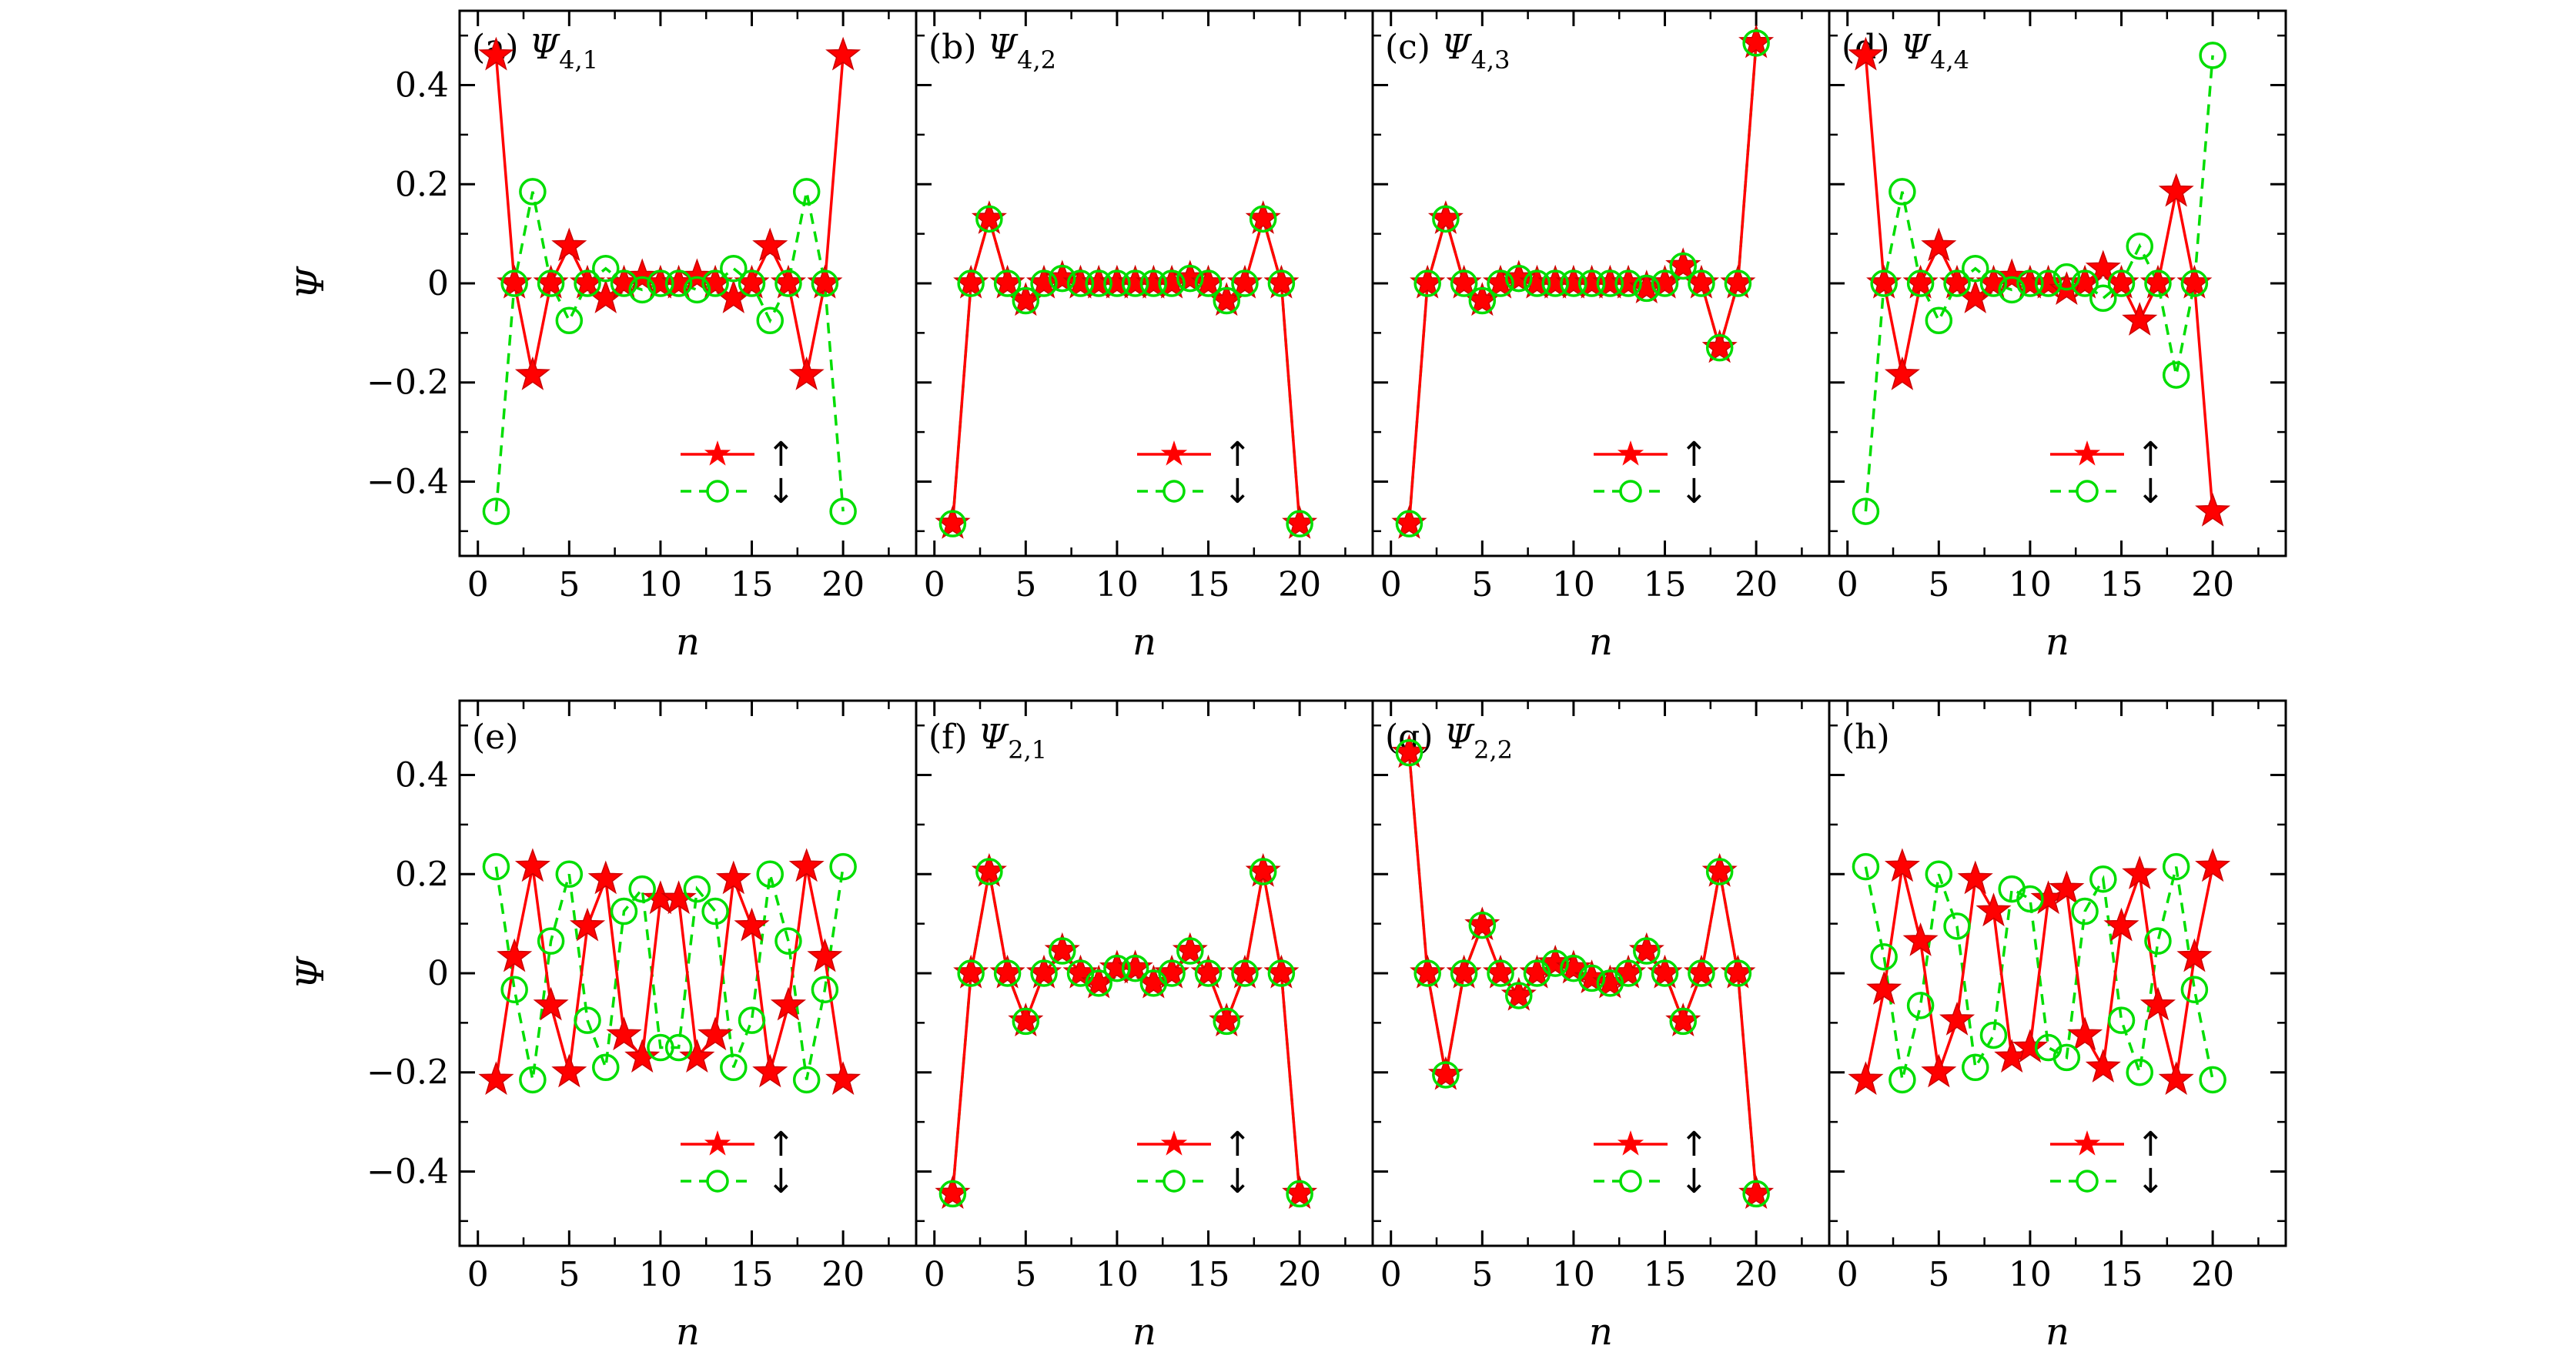 The height and width of the screenshot is (1349, 2576). Describe the element at coordinates (603, 1024) in the screenshot. I see `panel-e: 0 5 10 15 20 0.4 0.2 0 −0.2 −0.4 n Ψ (e) ↑↓` at that location.